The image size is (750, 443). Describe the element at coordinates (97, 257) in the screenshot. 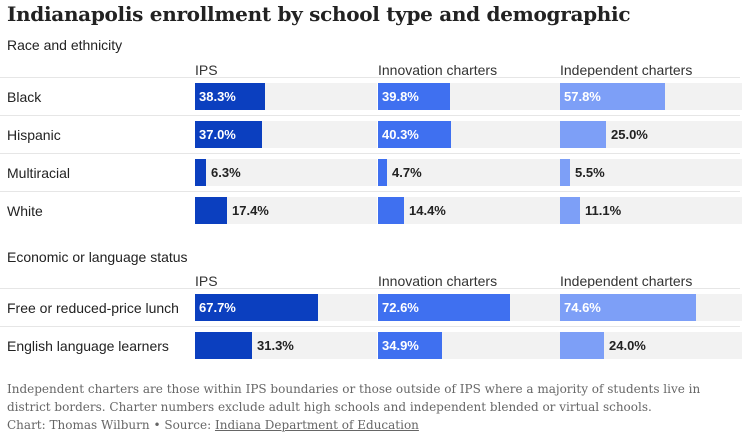

I see `section-title: Economic or language status` at that location.